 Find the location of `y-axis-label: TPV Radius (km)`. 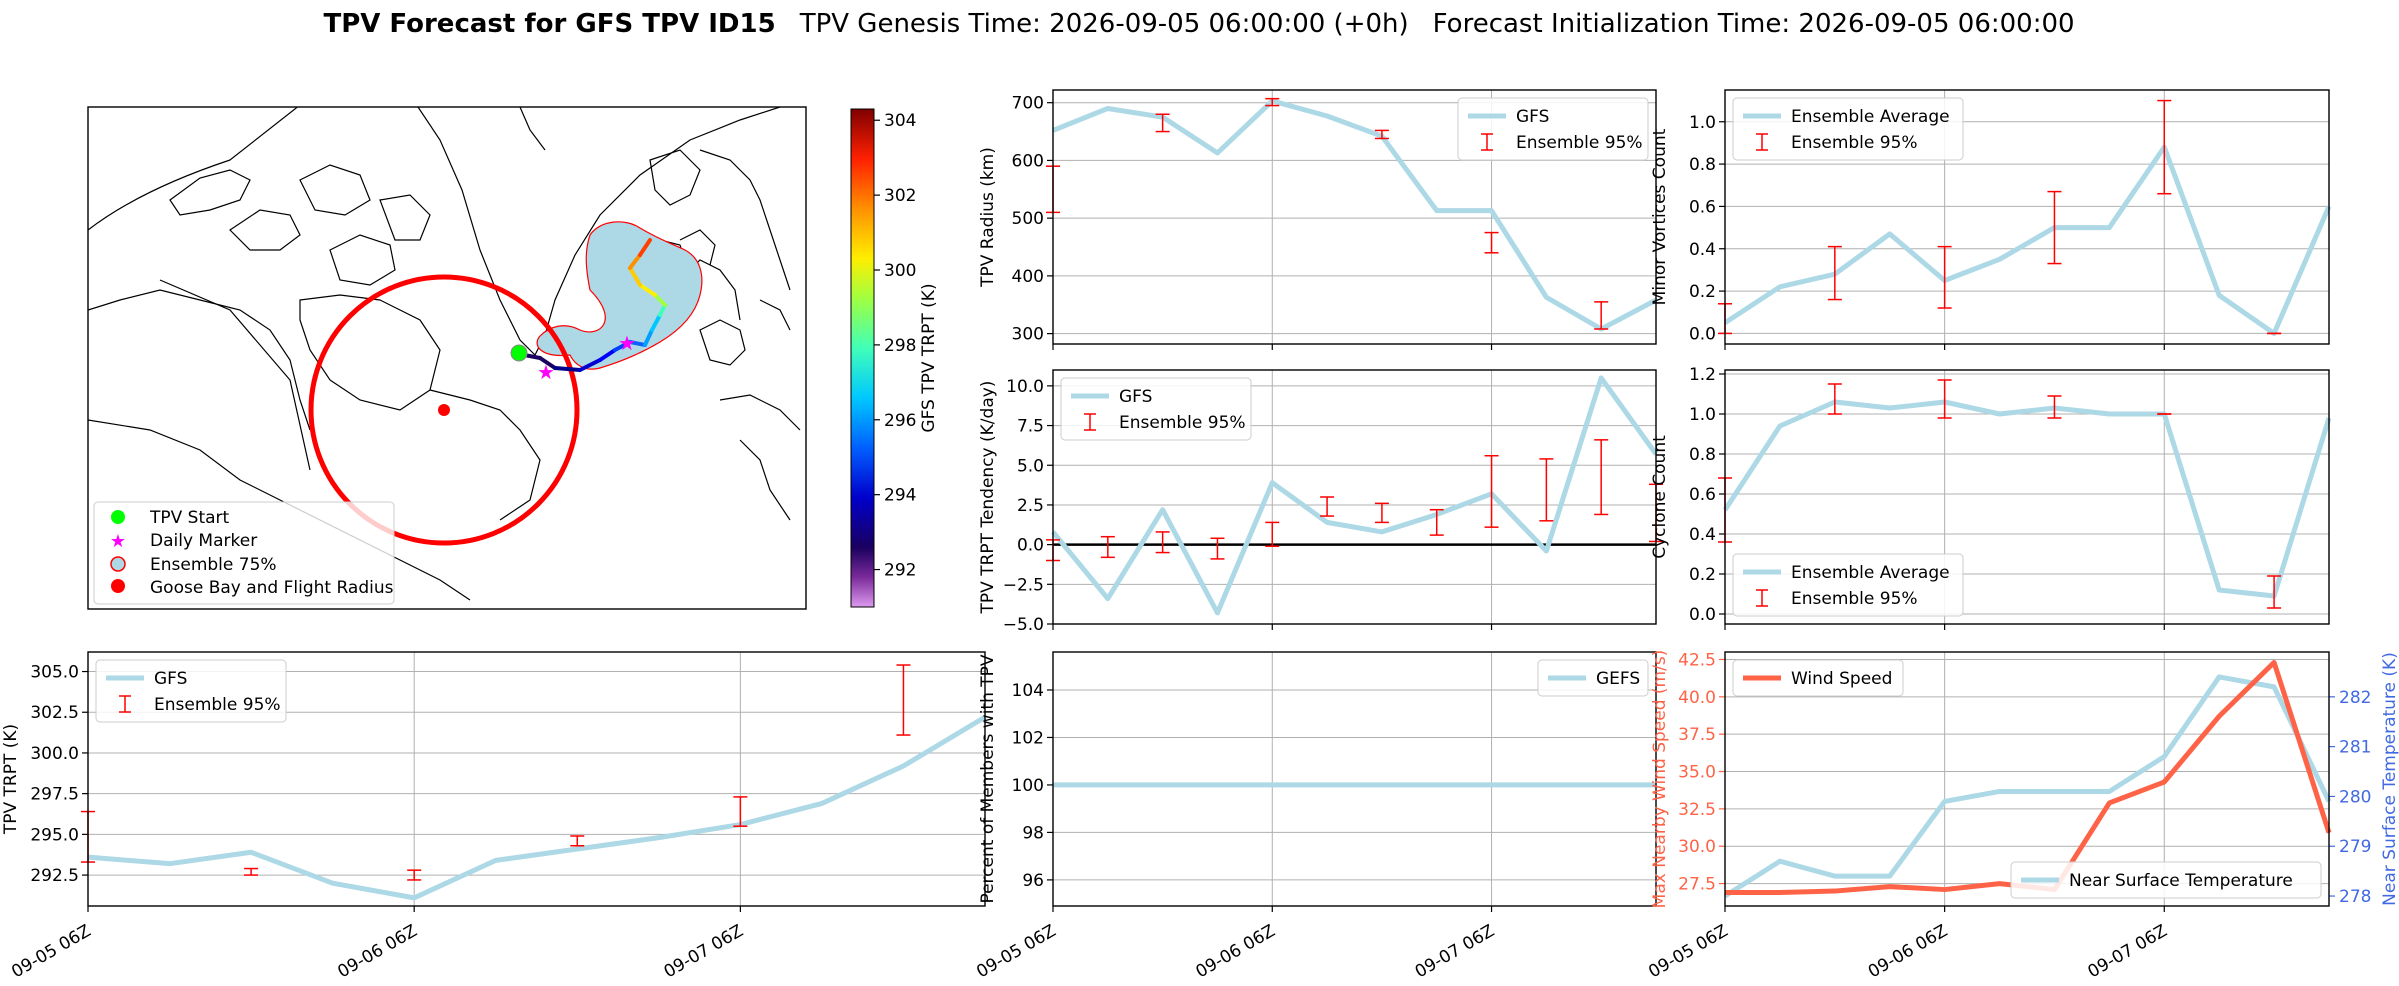

y-axis-label: TPV Radius (km) is located at coordinates (988, 217).